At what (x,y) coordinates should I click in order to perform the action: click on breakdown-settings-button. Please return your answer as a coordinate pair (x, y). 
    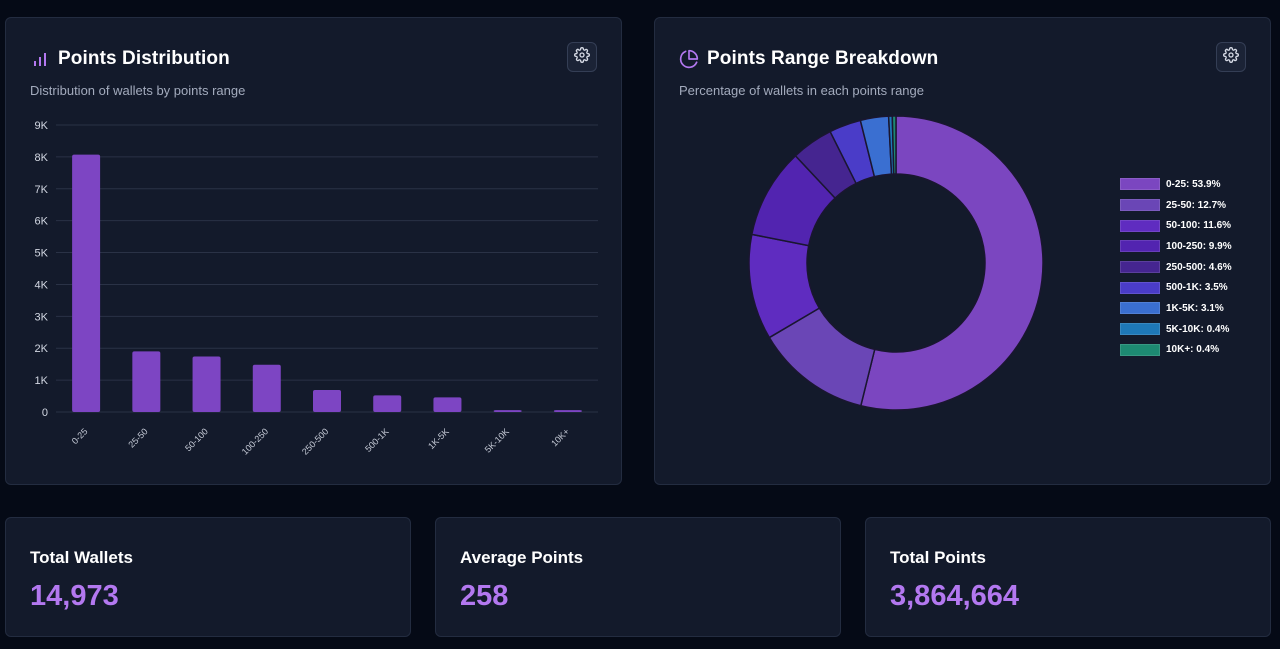
    Looking at the image, I should click on (1231, 57).